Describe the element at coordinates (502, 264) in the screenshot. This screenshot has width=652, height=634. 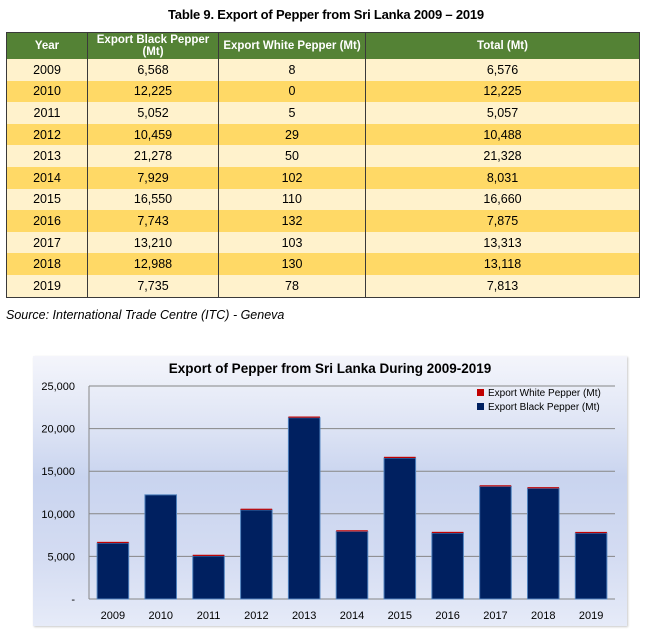
I see `cell-total: 13,118` at that location.